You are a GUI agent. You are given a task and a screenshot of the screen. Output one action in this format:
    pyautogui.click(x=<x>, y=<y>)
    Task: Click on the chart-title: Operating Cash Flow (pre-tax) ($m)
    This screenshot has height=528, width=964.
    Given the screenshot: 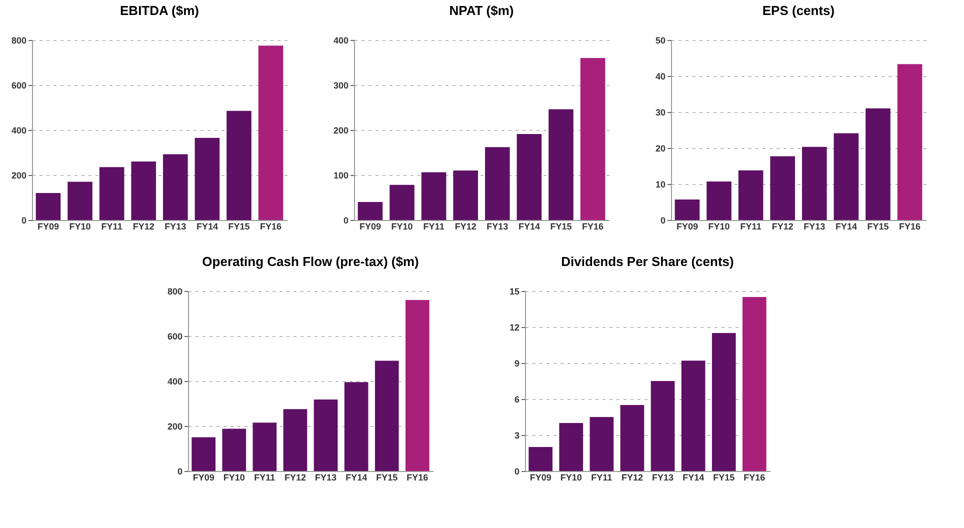 What is the action you would take?
    pyautogui.click(x=310, y=261)
    